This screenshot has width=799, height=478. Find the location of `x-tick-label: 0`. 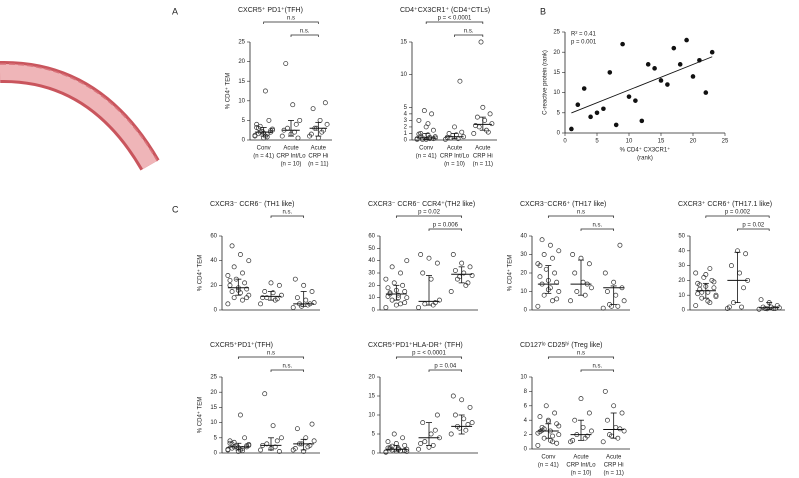

x-tick-label: 0 is located at coordinates (565, 142).